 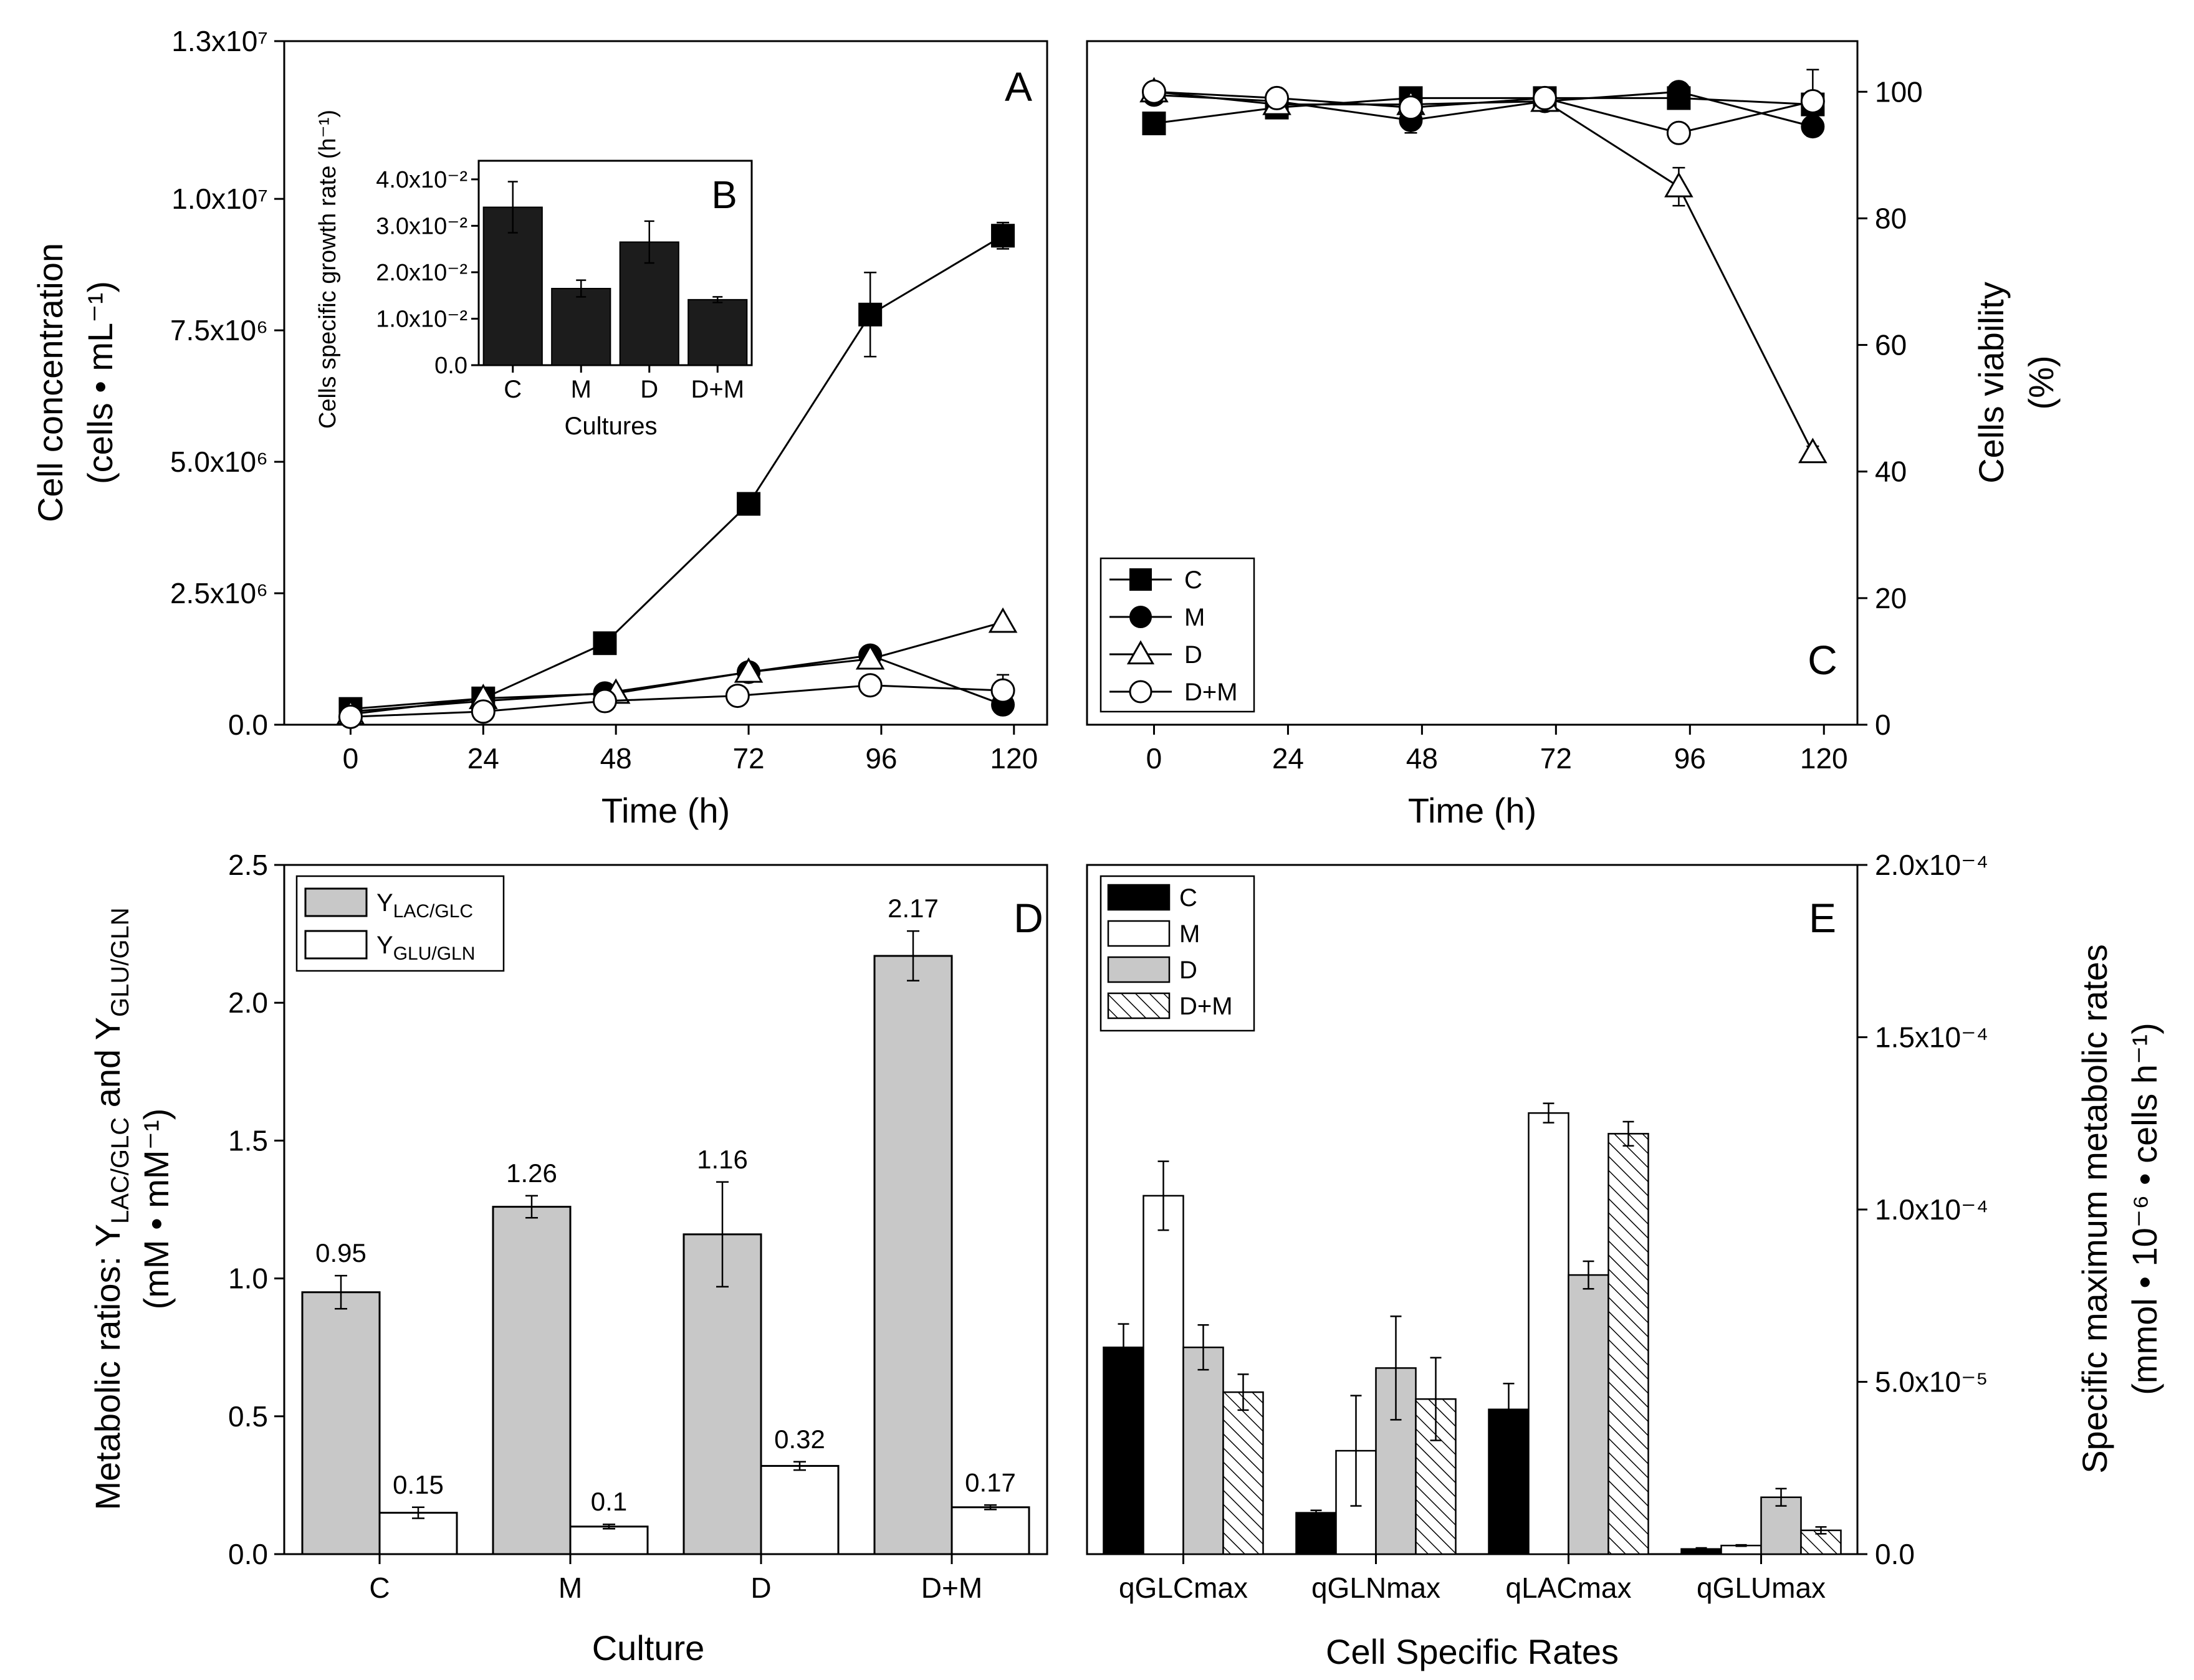 I want to click on x-tick-label: C, so click(x=513, y=389).